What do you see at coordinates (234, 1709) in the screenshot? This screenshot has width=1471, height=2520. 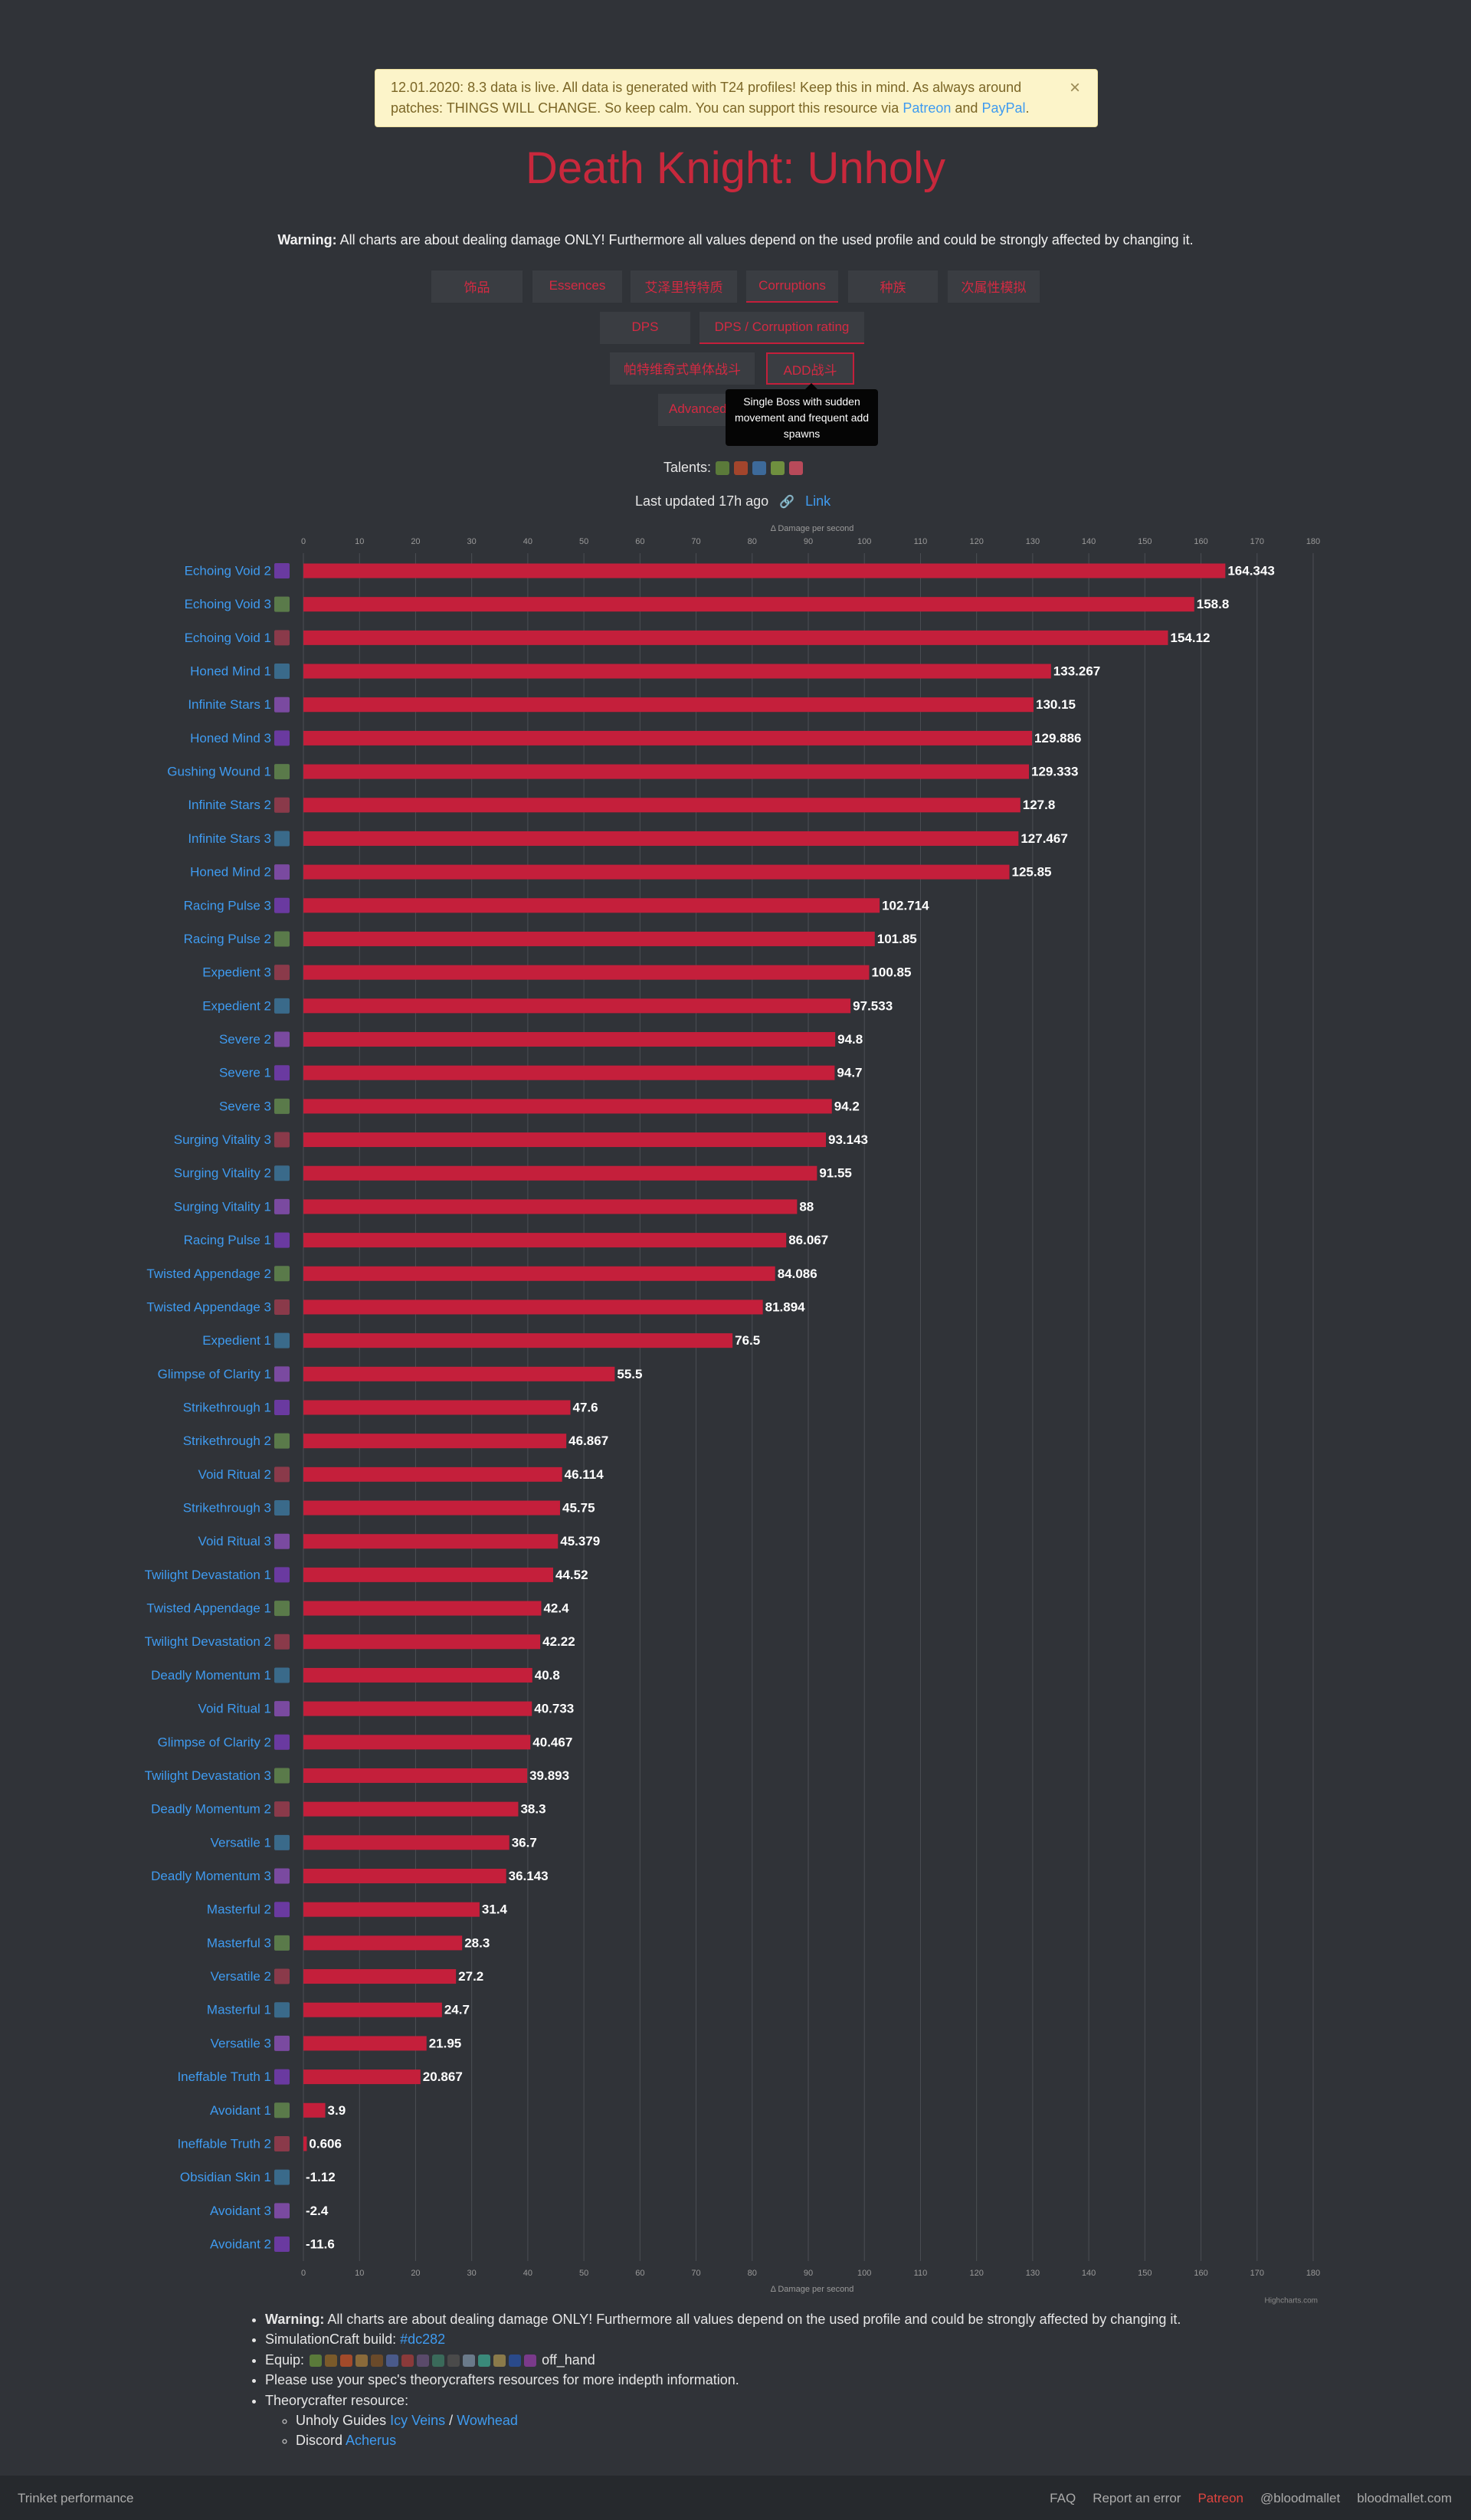 I see `category-label: Void Ritual 1` at bounding box center [234, 1709].